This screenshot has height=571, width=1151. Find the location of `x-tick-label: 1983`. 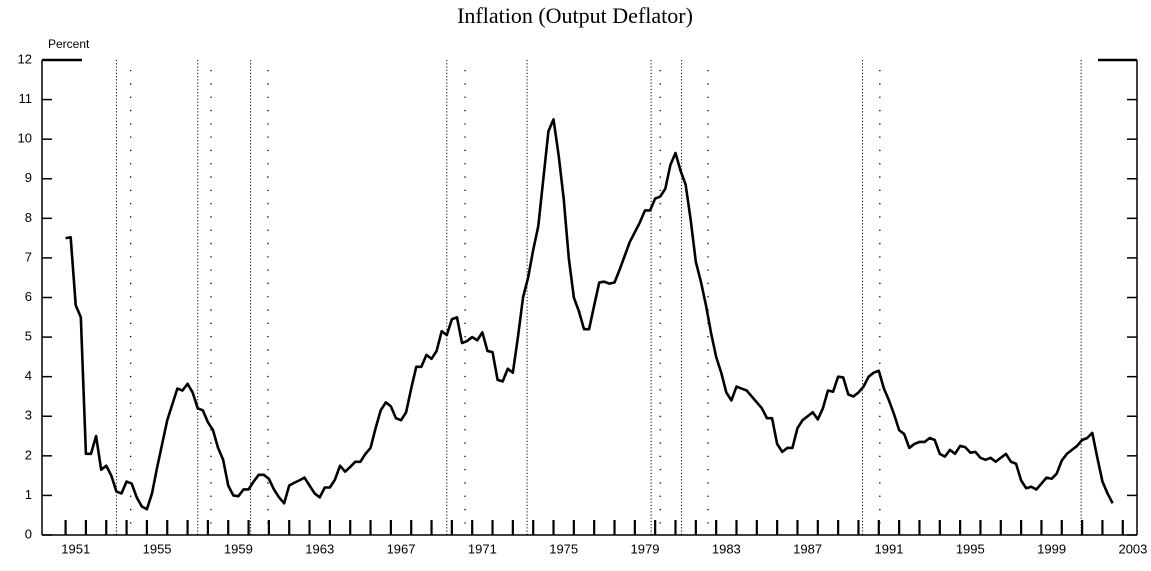

x-tick-label: 1983 is located at coordinates (726, 548).